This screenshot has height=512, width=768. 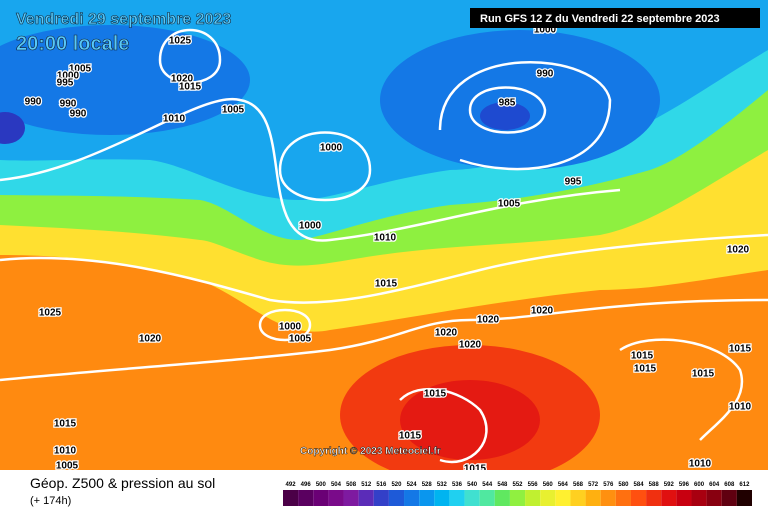 I want to click on legend-level: 508, so click(x=351, y=485).